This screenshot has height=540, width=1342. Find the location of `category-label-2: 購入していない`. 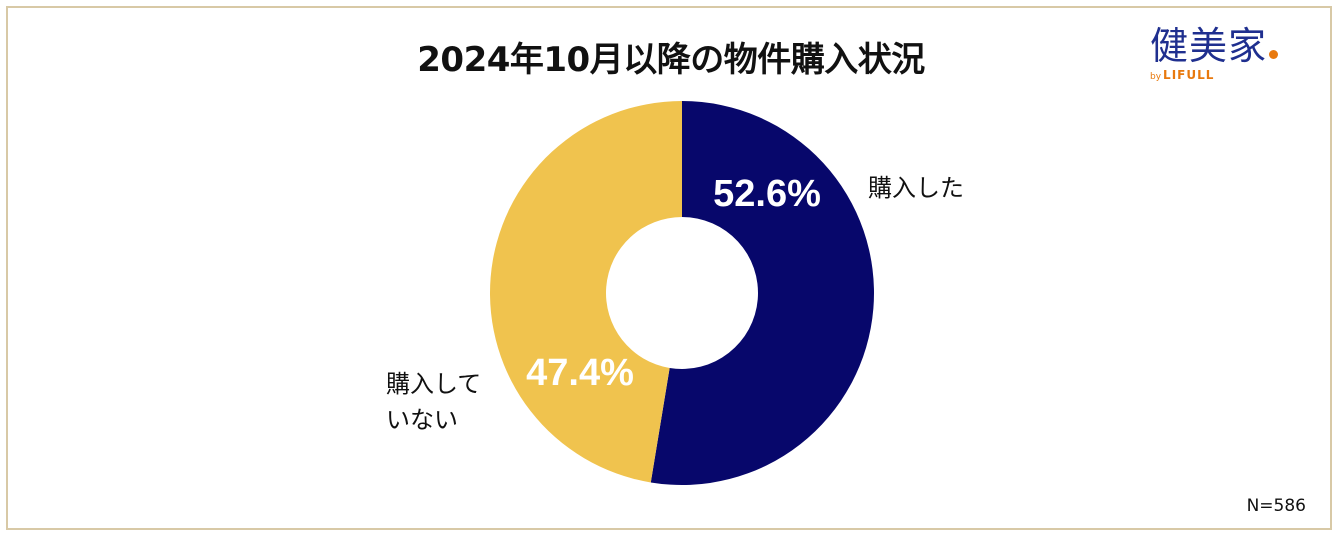

category-label-2: 購入していない is located at coordinates (433, 402).